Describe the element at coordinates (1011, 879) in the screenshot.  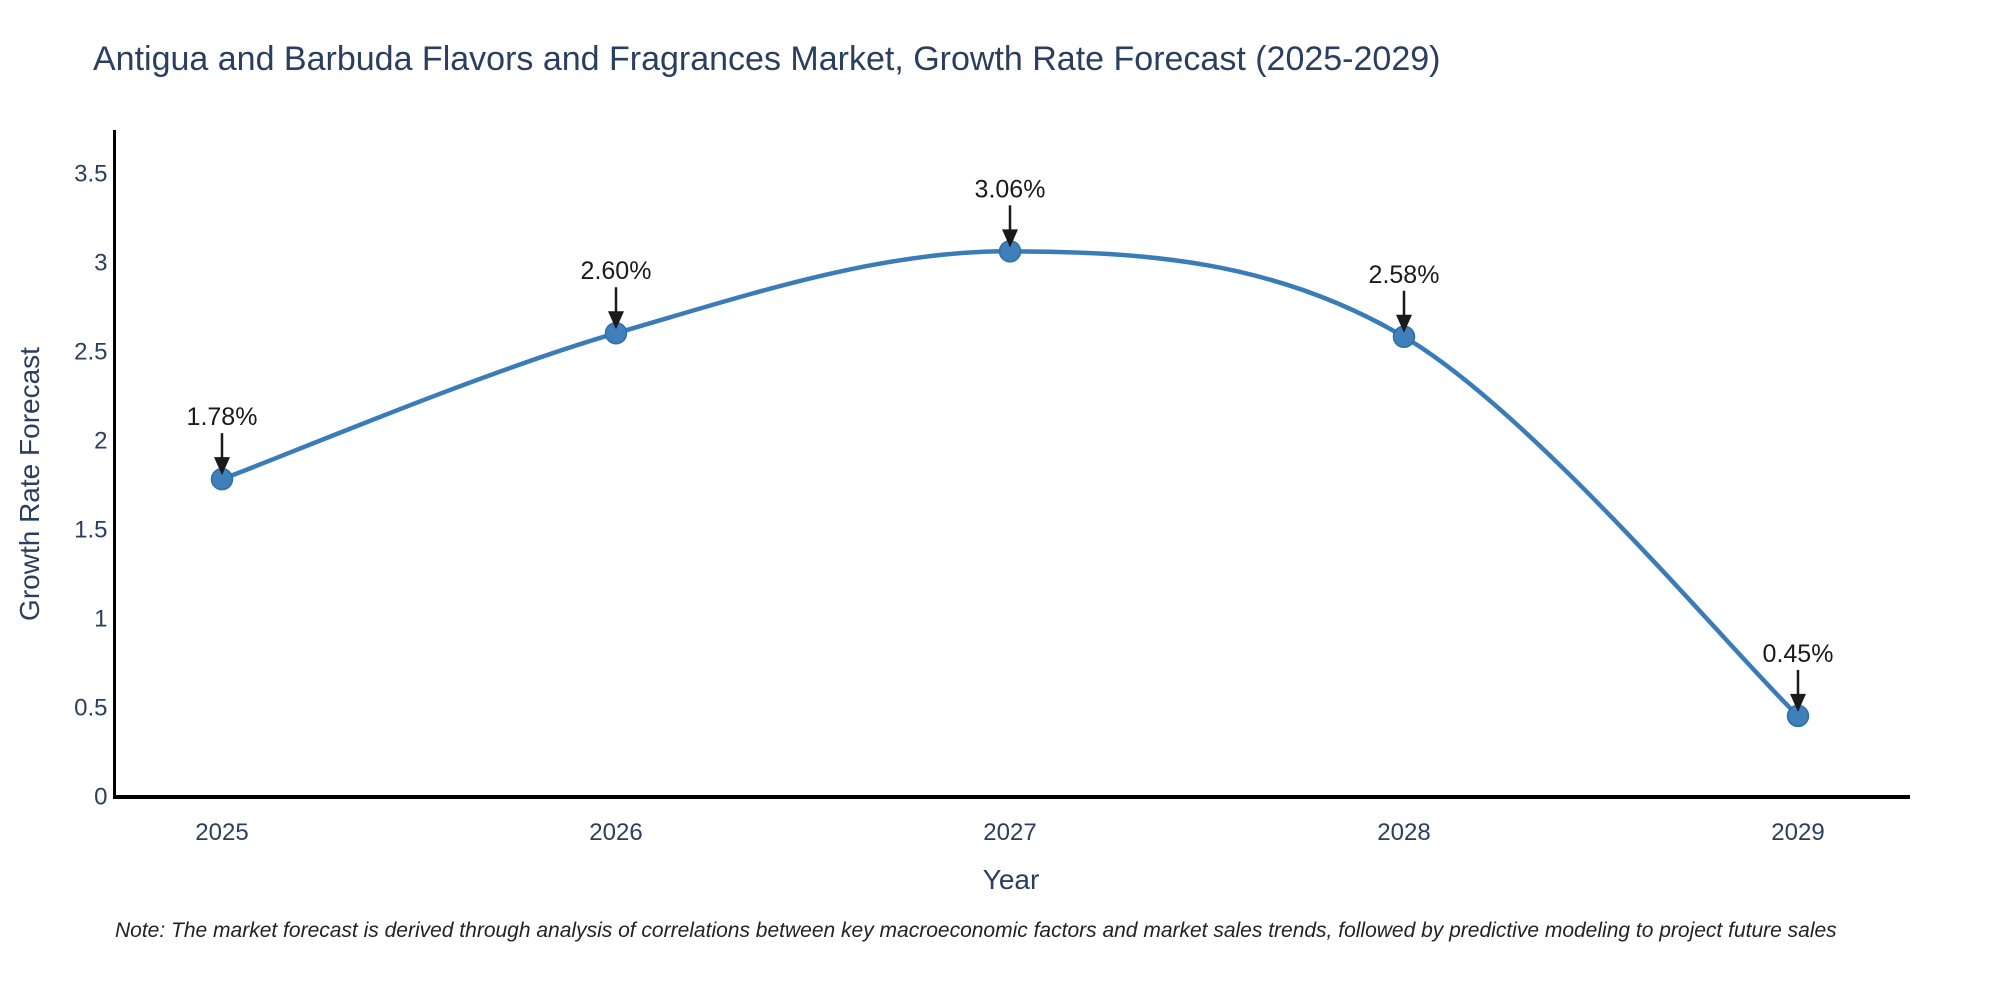
I see `x-axis-title: Year` at that location.